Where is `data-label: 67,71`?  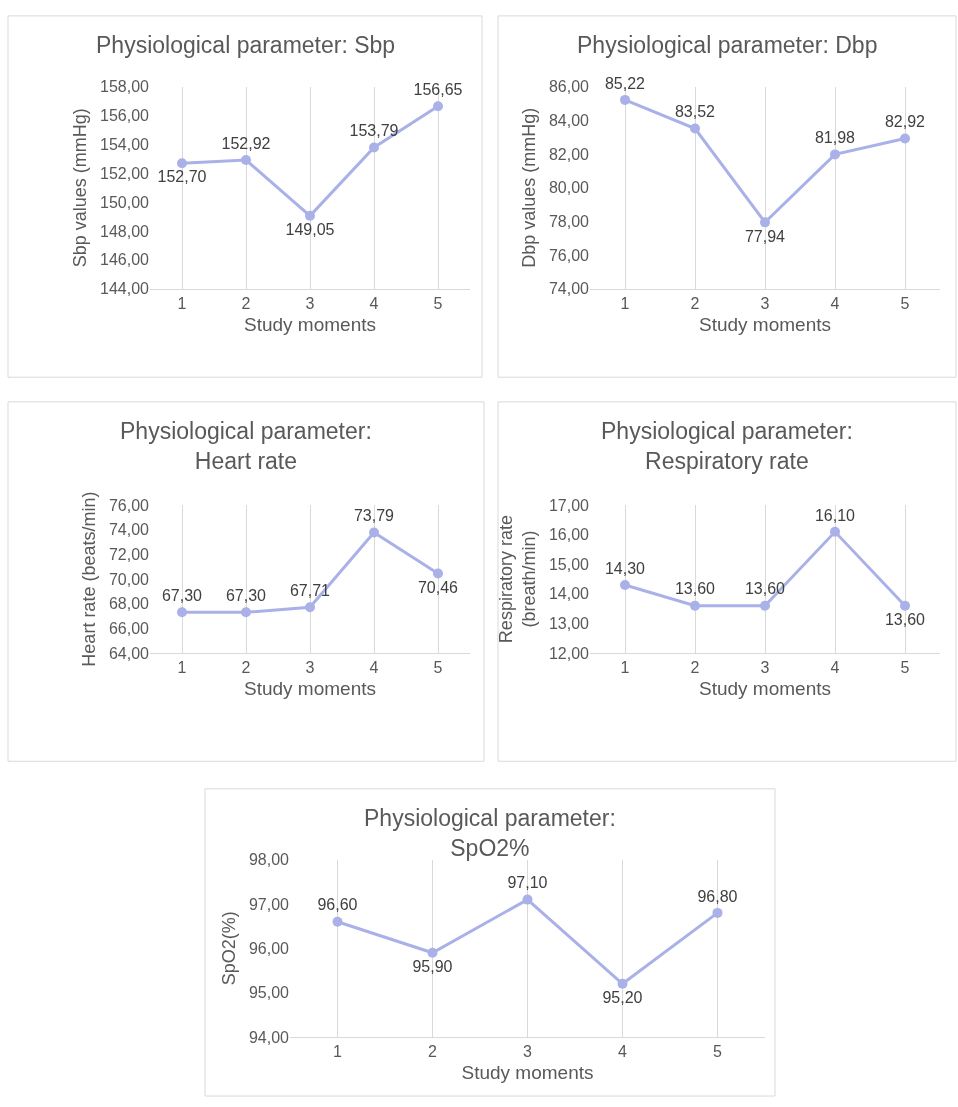 data-label: 67,71 is located at coordinates (310, 591).